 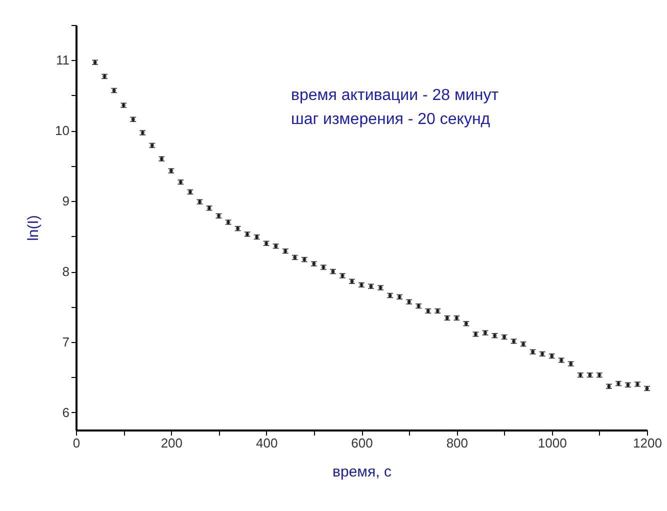 What do you see at coordinates (362, 472) in the screenshot?
I see `x-axis-title: время, с` at bounding box center [362, 472].